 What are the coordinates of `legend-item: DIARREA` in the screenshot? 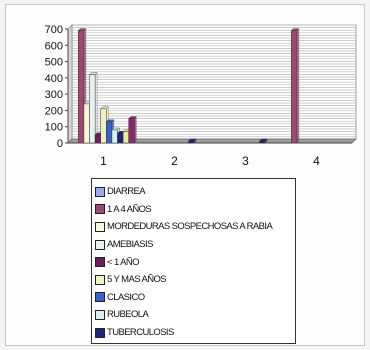 It's located at (195, 192).